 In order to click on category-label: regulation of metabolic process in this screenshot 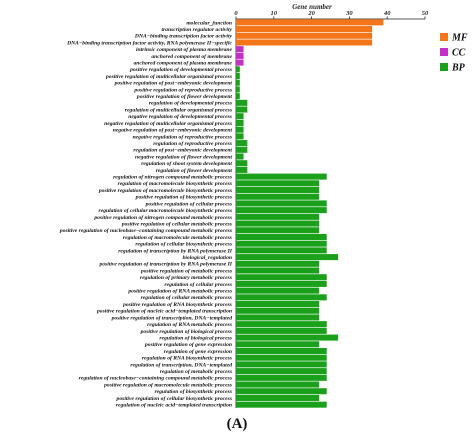, I will do `click(196, 372)`.